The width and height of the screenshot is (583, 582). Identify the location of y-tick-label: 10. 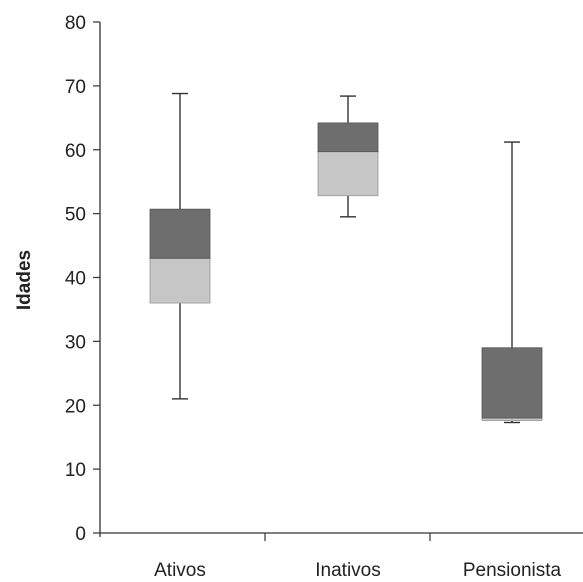
(75, 470).